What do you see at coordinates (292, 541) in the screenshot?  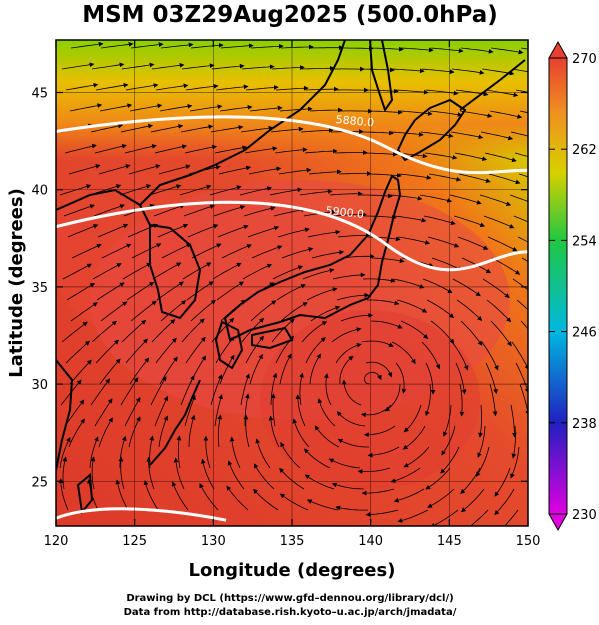 I see `x-tick-label: 135` at bounding box center [292, 541].